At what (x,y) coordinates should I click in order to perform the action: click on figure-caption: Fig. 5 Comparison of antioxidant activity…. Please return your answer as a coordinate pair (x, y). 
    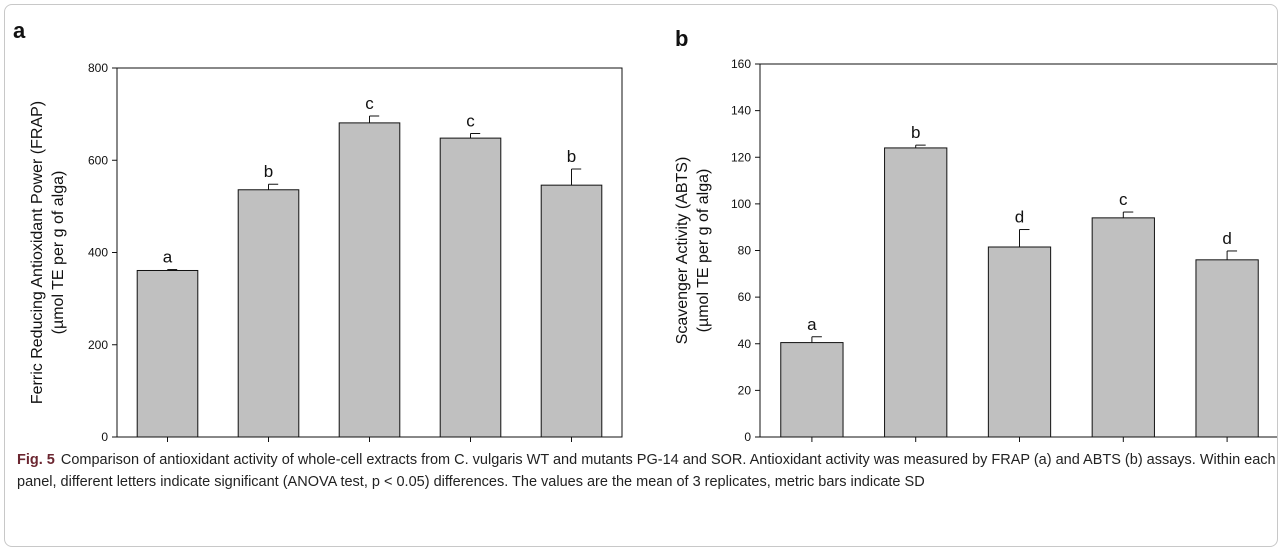
    Looking at the image, I should click on (647, 471).